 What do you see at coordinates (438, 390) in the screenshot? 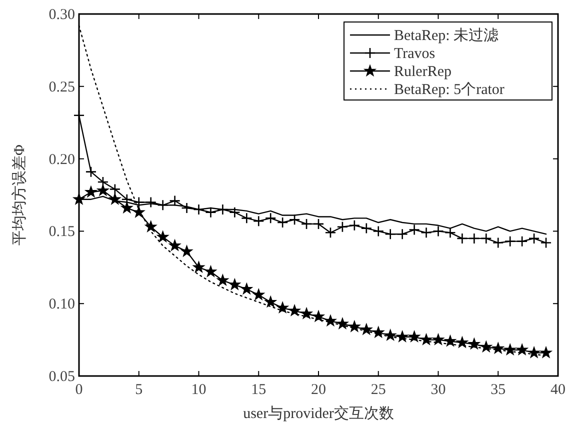
I see `x-tick-label: 30` at bounding box center [438, 390].